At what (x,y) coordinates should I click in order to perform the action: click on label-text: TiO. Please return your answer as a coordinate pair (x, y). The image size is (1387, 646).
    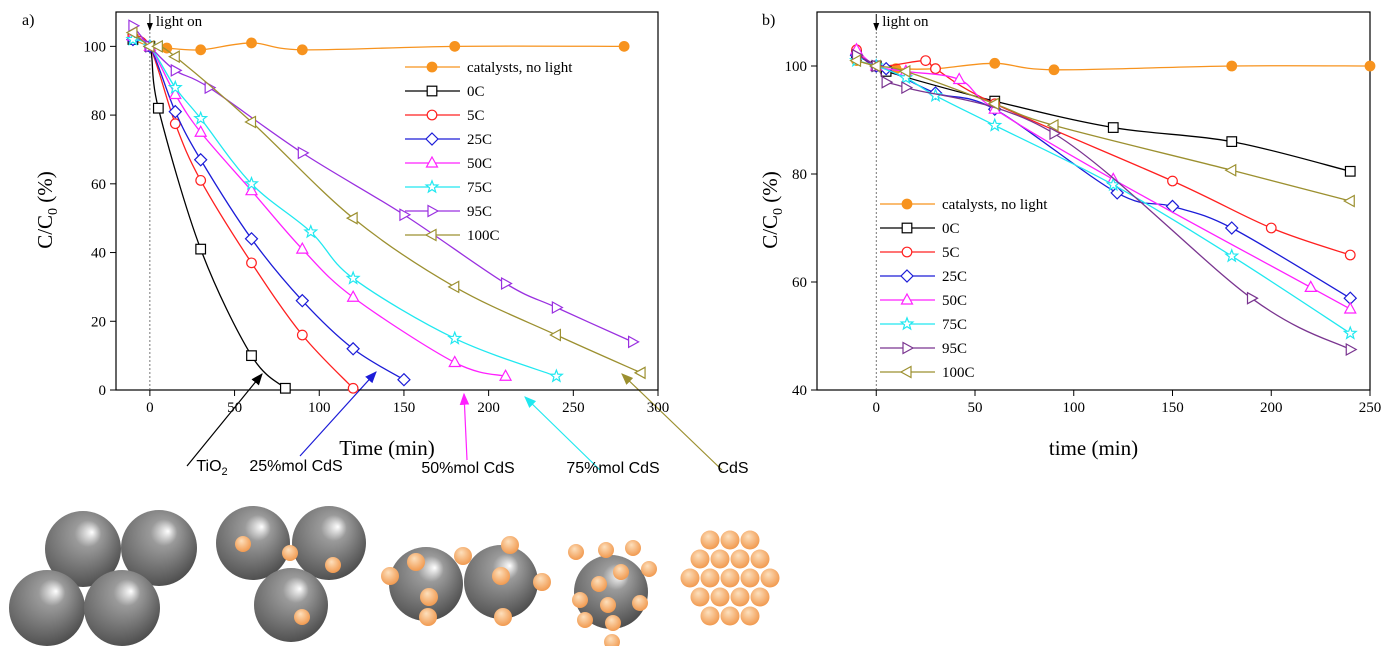
    Looking at the image, I should click on (208, 466).